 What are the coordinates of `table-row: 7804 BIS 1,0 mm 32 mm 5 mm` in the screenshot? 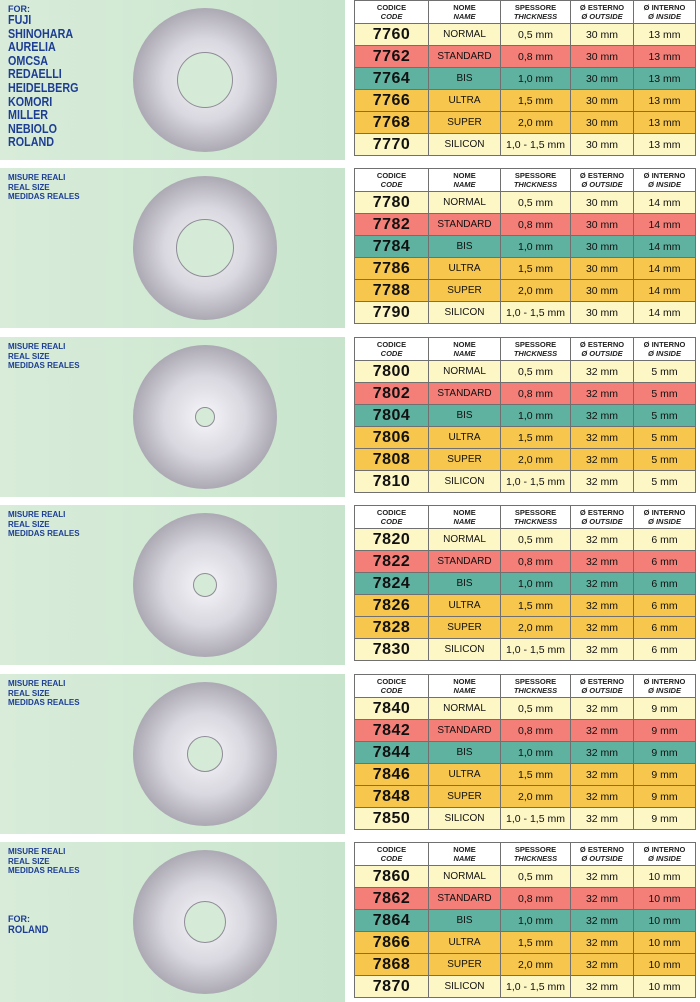 It's located at (525, 415).